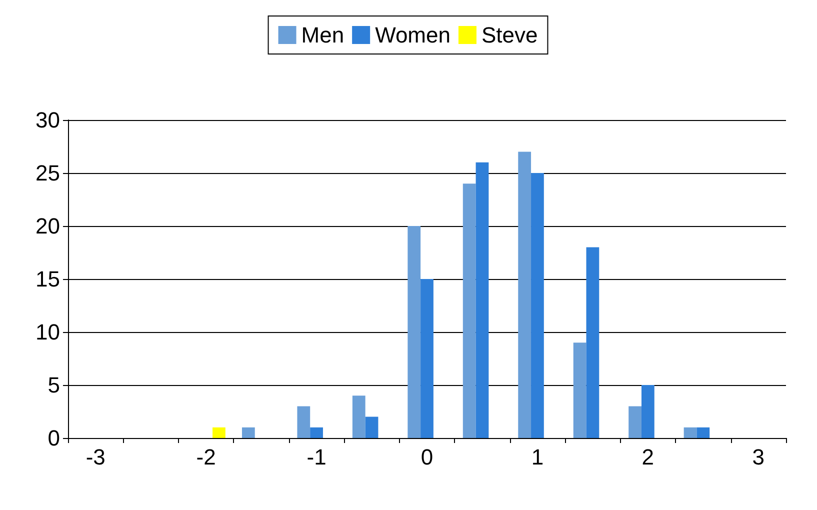 The image size is (817, 510). I want to click on legend-label: Steve, so click(509, 35).